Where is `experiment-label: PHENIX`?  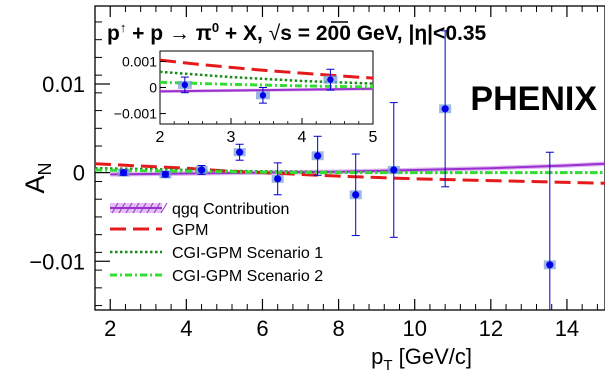 experiment-label: PHENIX is located at coordinates (533, 99).